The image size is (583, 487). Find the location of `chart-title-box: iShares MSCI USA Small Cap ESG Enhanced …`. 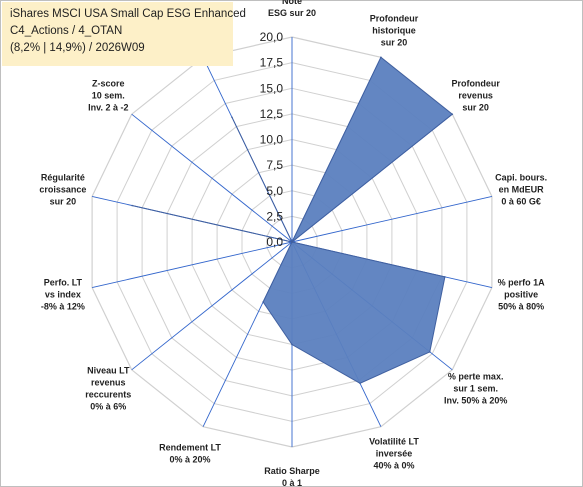

chart-title-box: iShares MSCI USA Small Cap ESG Enhanced … is located at coordinates (124, 34).